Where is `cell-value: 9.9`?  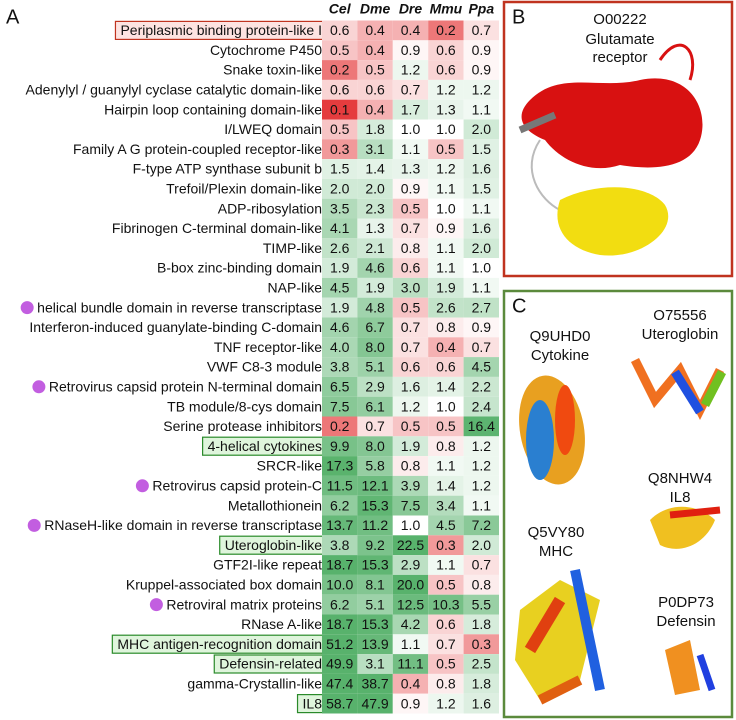 cell-value: 9.9 is located at coordinates (340, 446).